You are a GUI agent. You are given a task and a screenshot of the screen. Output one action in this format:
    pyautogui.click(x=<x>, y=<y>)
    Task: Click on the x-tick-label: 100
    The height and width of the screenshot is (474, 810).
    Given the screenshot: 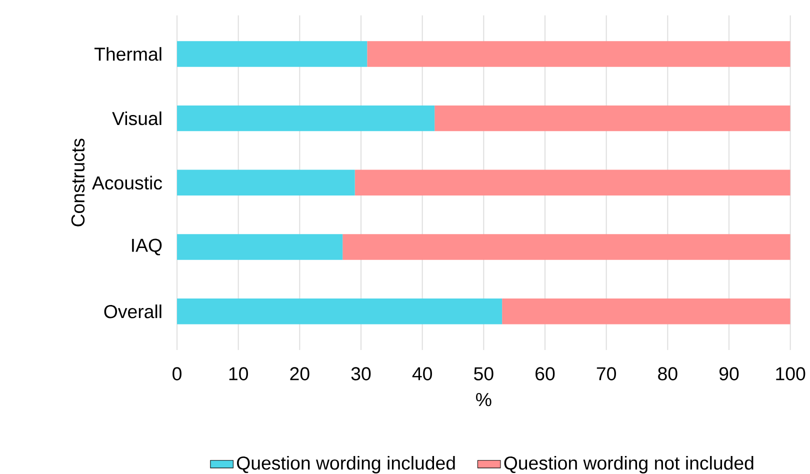 What is the action you would take?
    pyautogui.click(x=791, y=373)
    